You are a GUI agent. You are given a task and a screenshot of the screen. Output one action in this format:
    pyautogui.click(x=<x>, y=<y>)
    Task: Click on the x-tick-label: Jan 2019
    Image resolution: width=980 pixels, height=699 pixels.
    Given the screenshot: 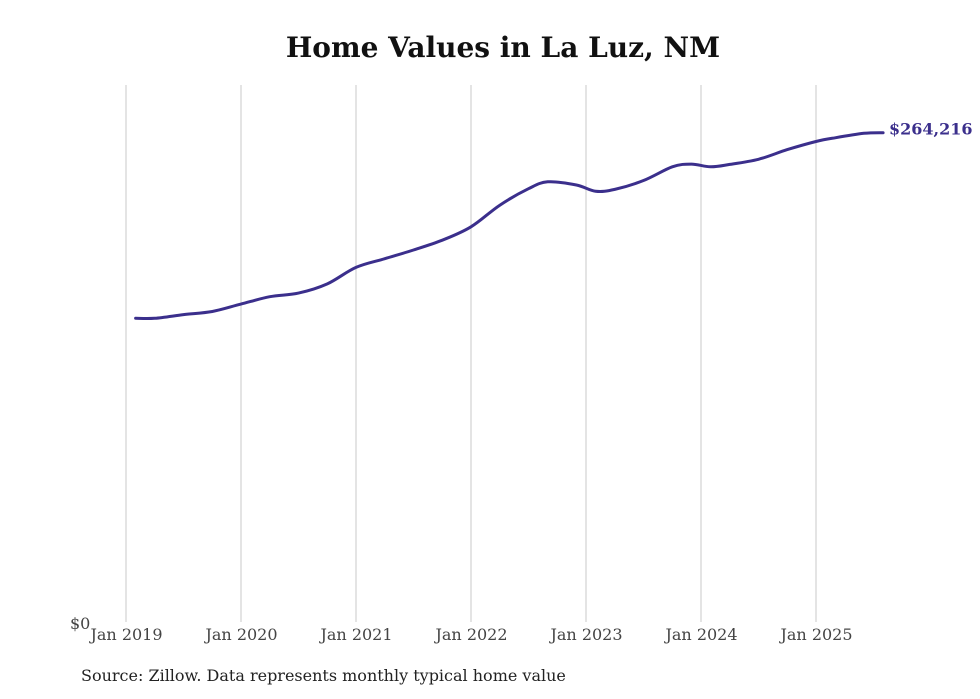 What is the action you would take?
    pyautogui.click(x=125, y=634)
    